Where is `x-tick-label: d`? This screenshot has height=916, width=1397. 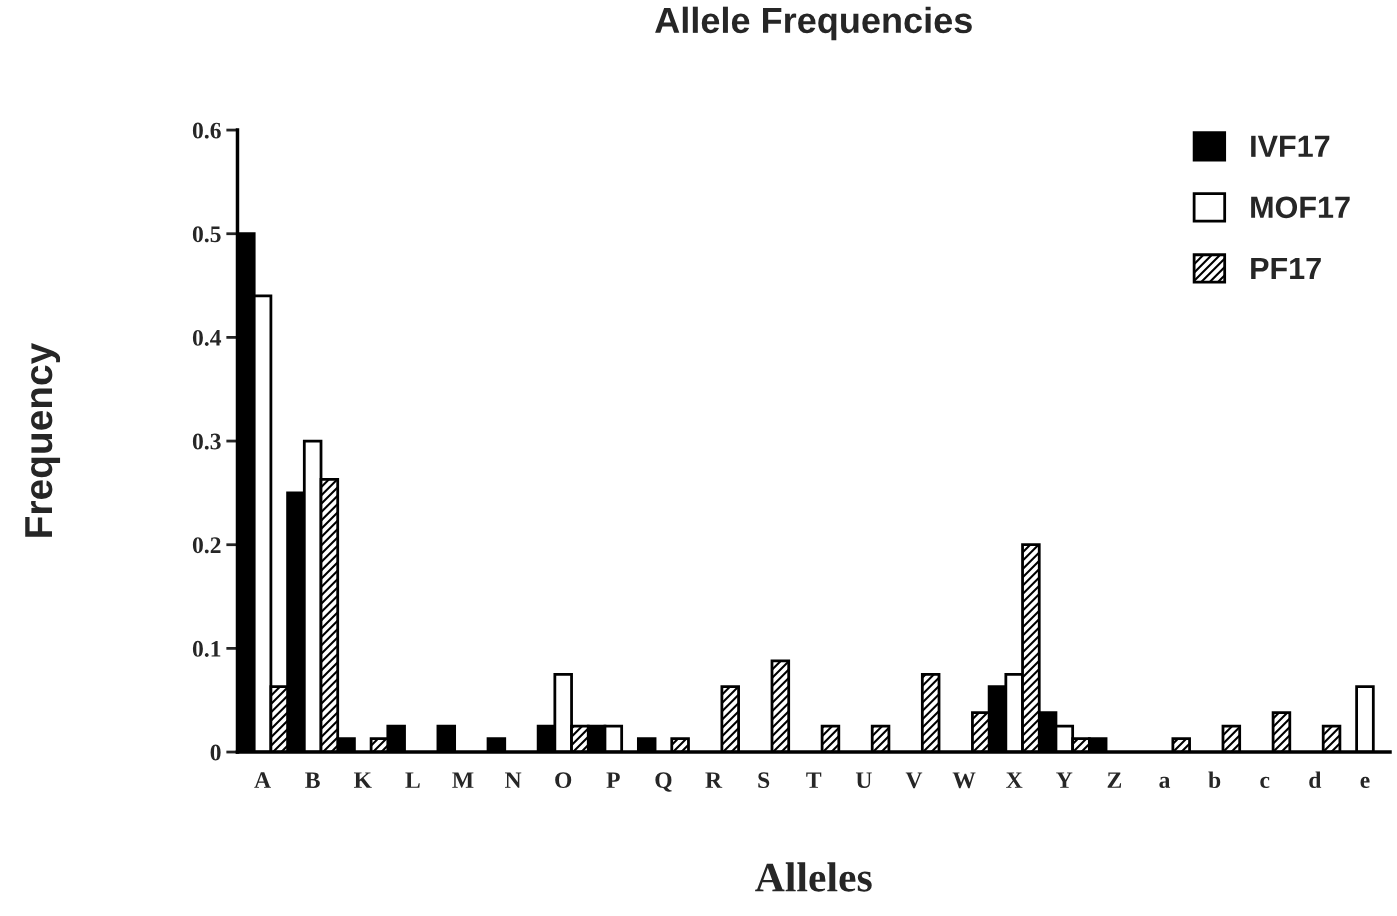 x-tick-label: d is located at coordinates (1315, 780).